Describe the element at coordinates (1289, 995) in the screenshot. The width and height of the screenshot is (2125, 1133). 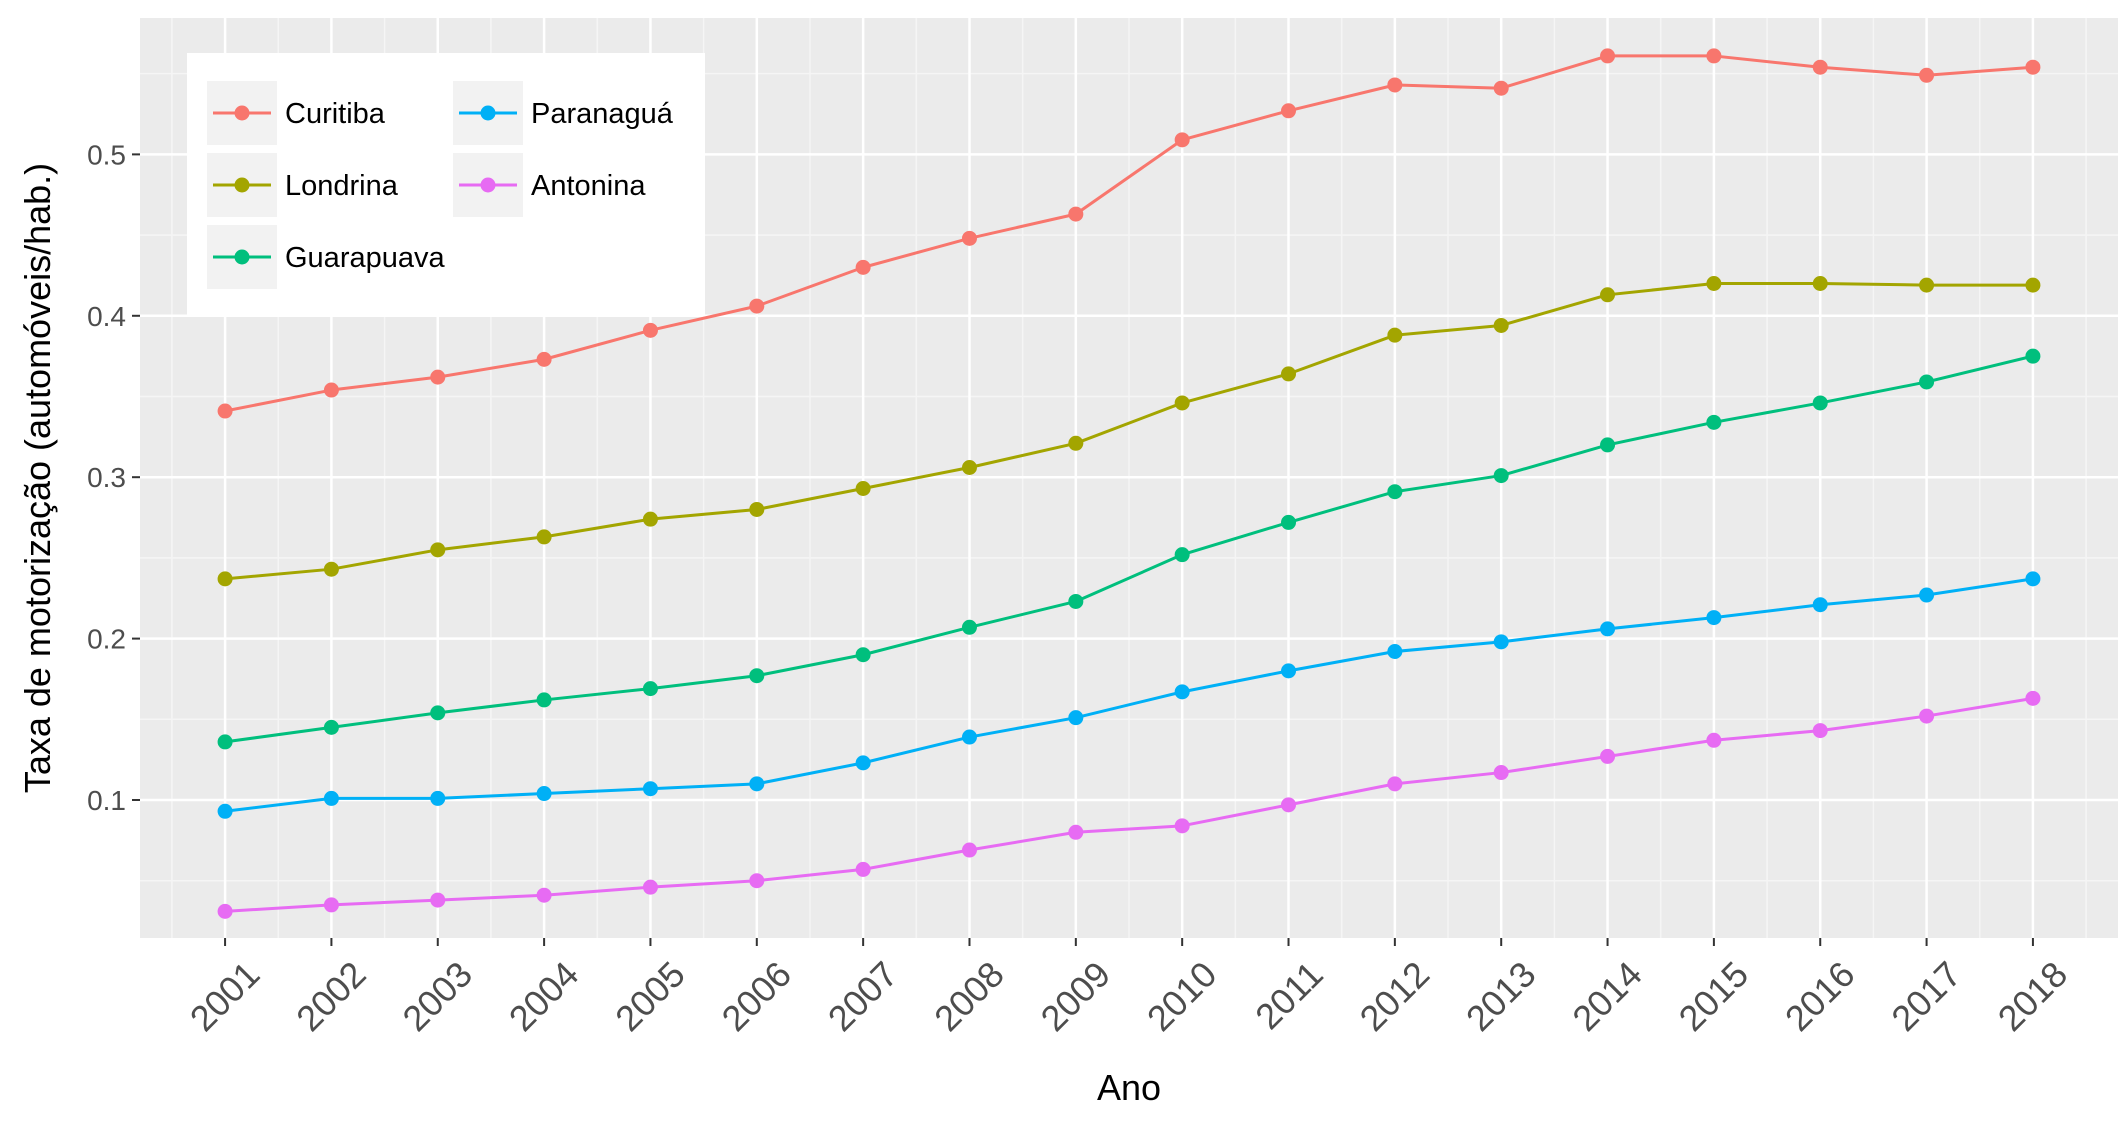
I see `x-tick-label: 2011` at that location.